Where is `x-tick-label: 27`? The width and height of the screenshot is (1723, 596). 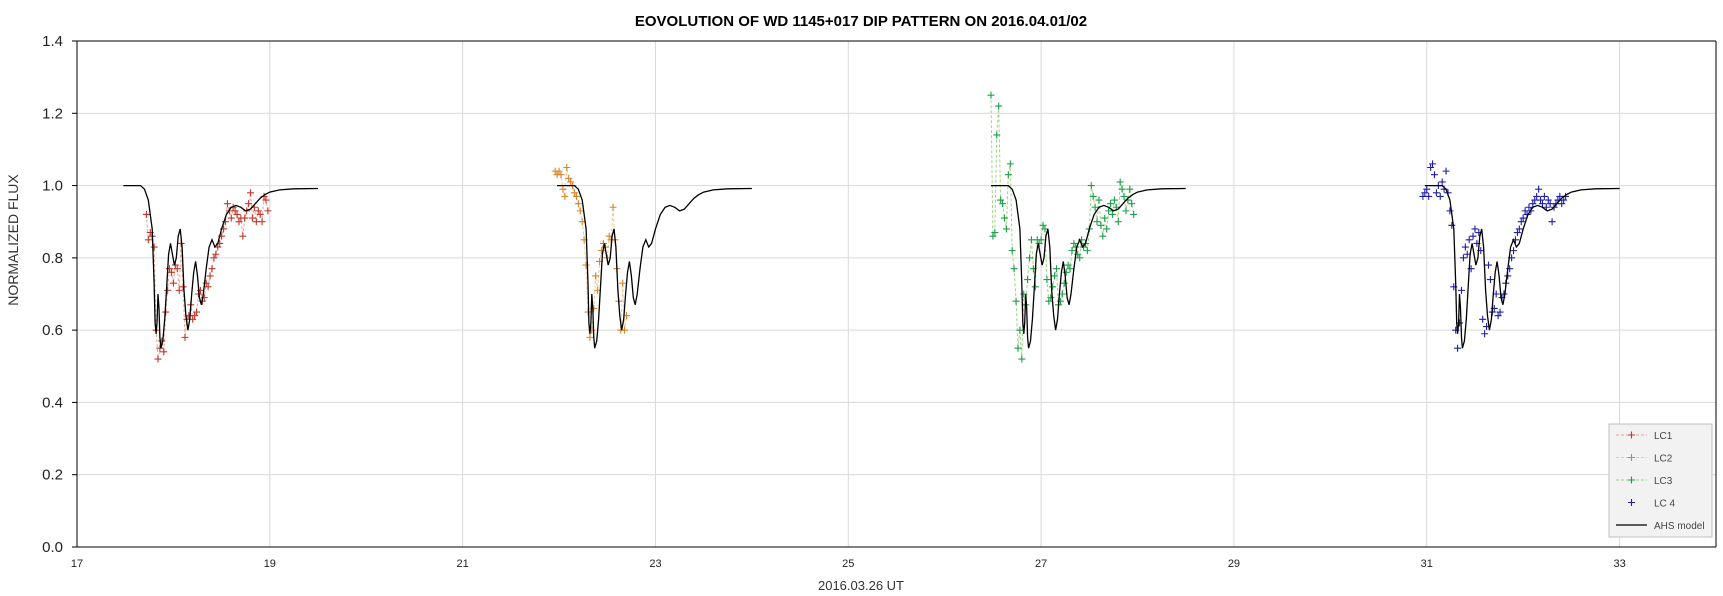
x-tick-label: 27 is located at coordinates (1041, 564).